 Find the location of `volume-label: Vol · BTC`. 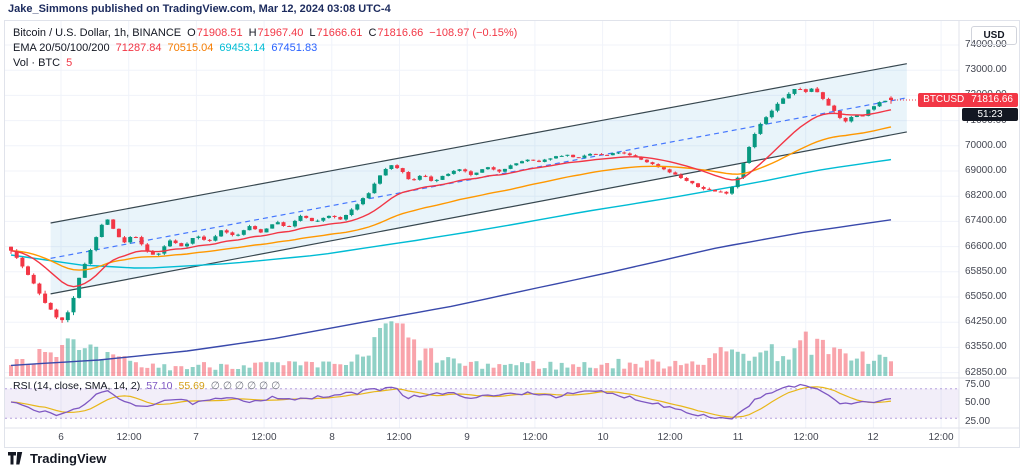

volume-label: Vol · BTC is located at coordinates (37, 63).